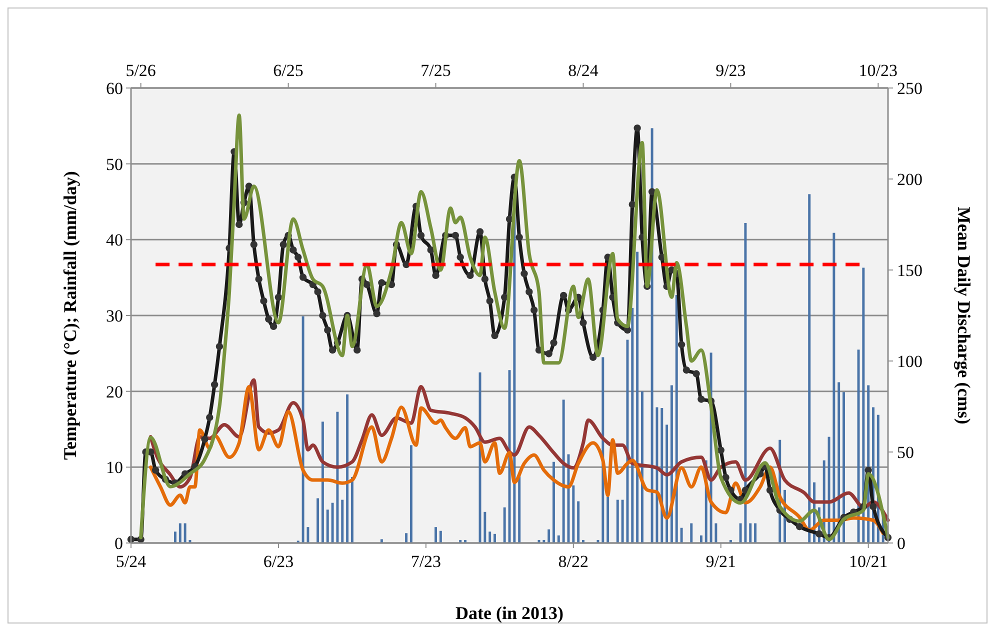 This screenshot has width=995, height=631. What do you see at coordinates (909, 361) in the screenshot?
I see `y2-tick-label: 100` at bounding box center [909, 361].